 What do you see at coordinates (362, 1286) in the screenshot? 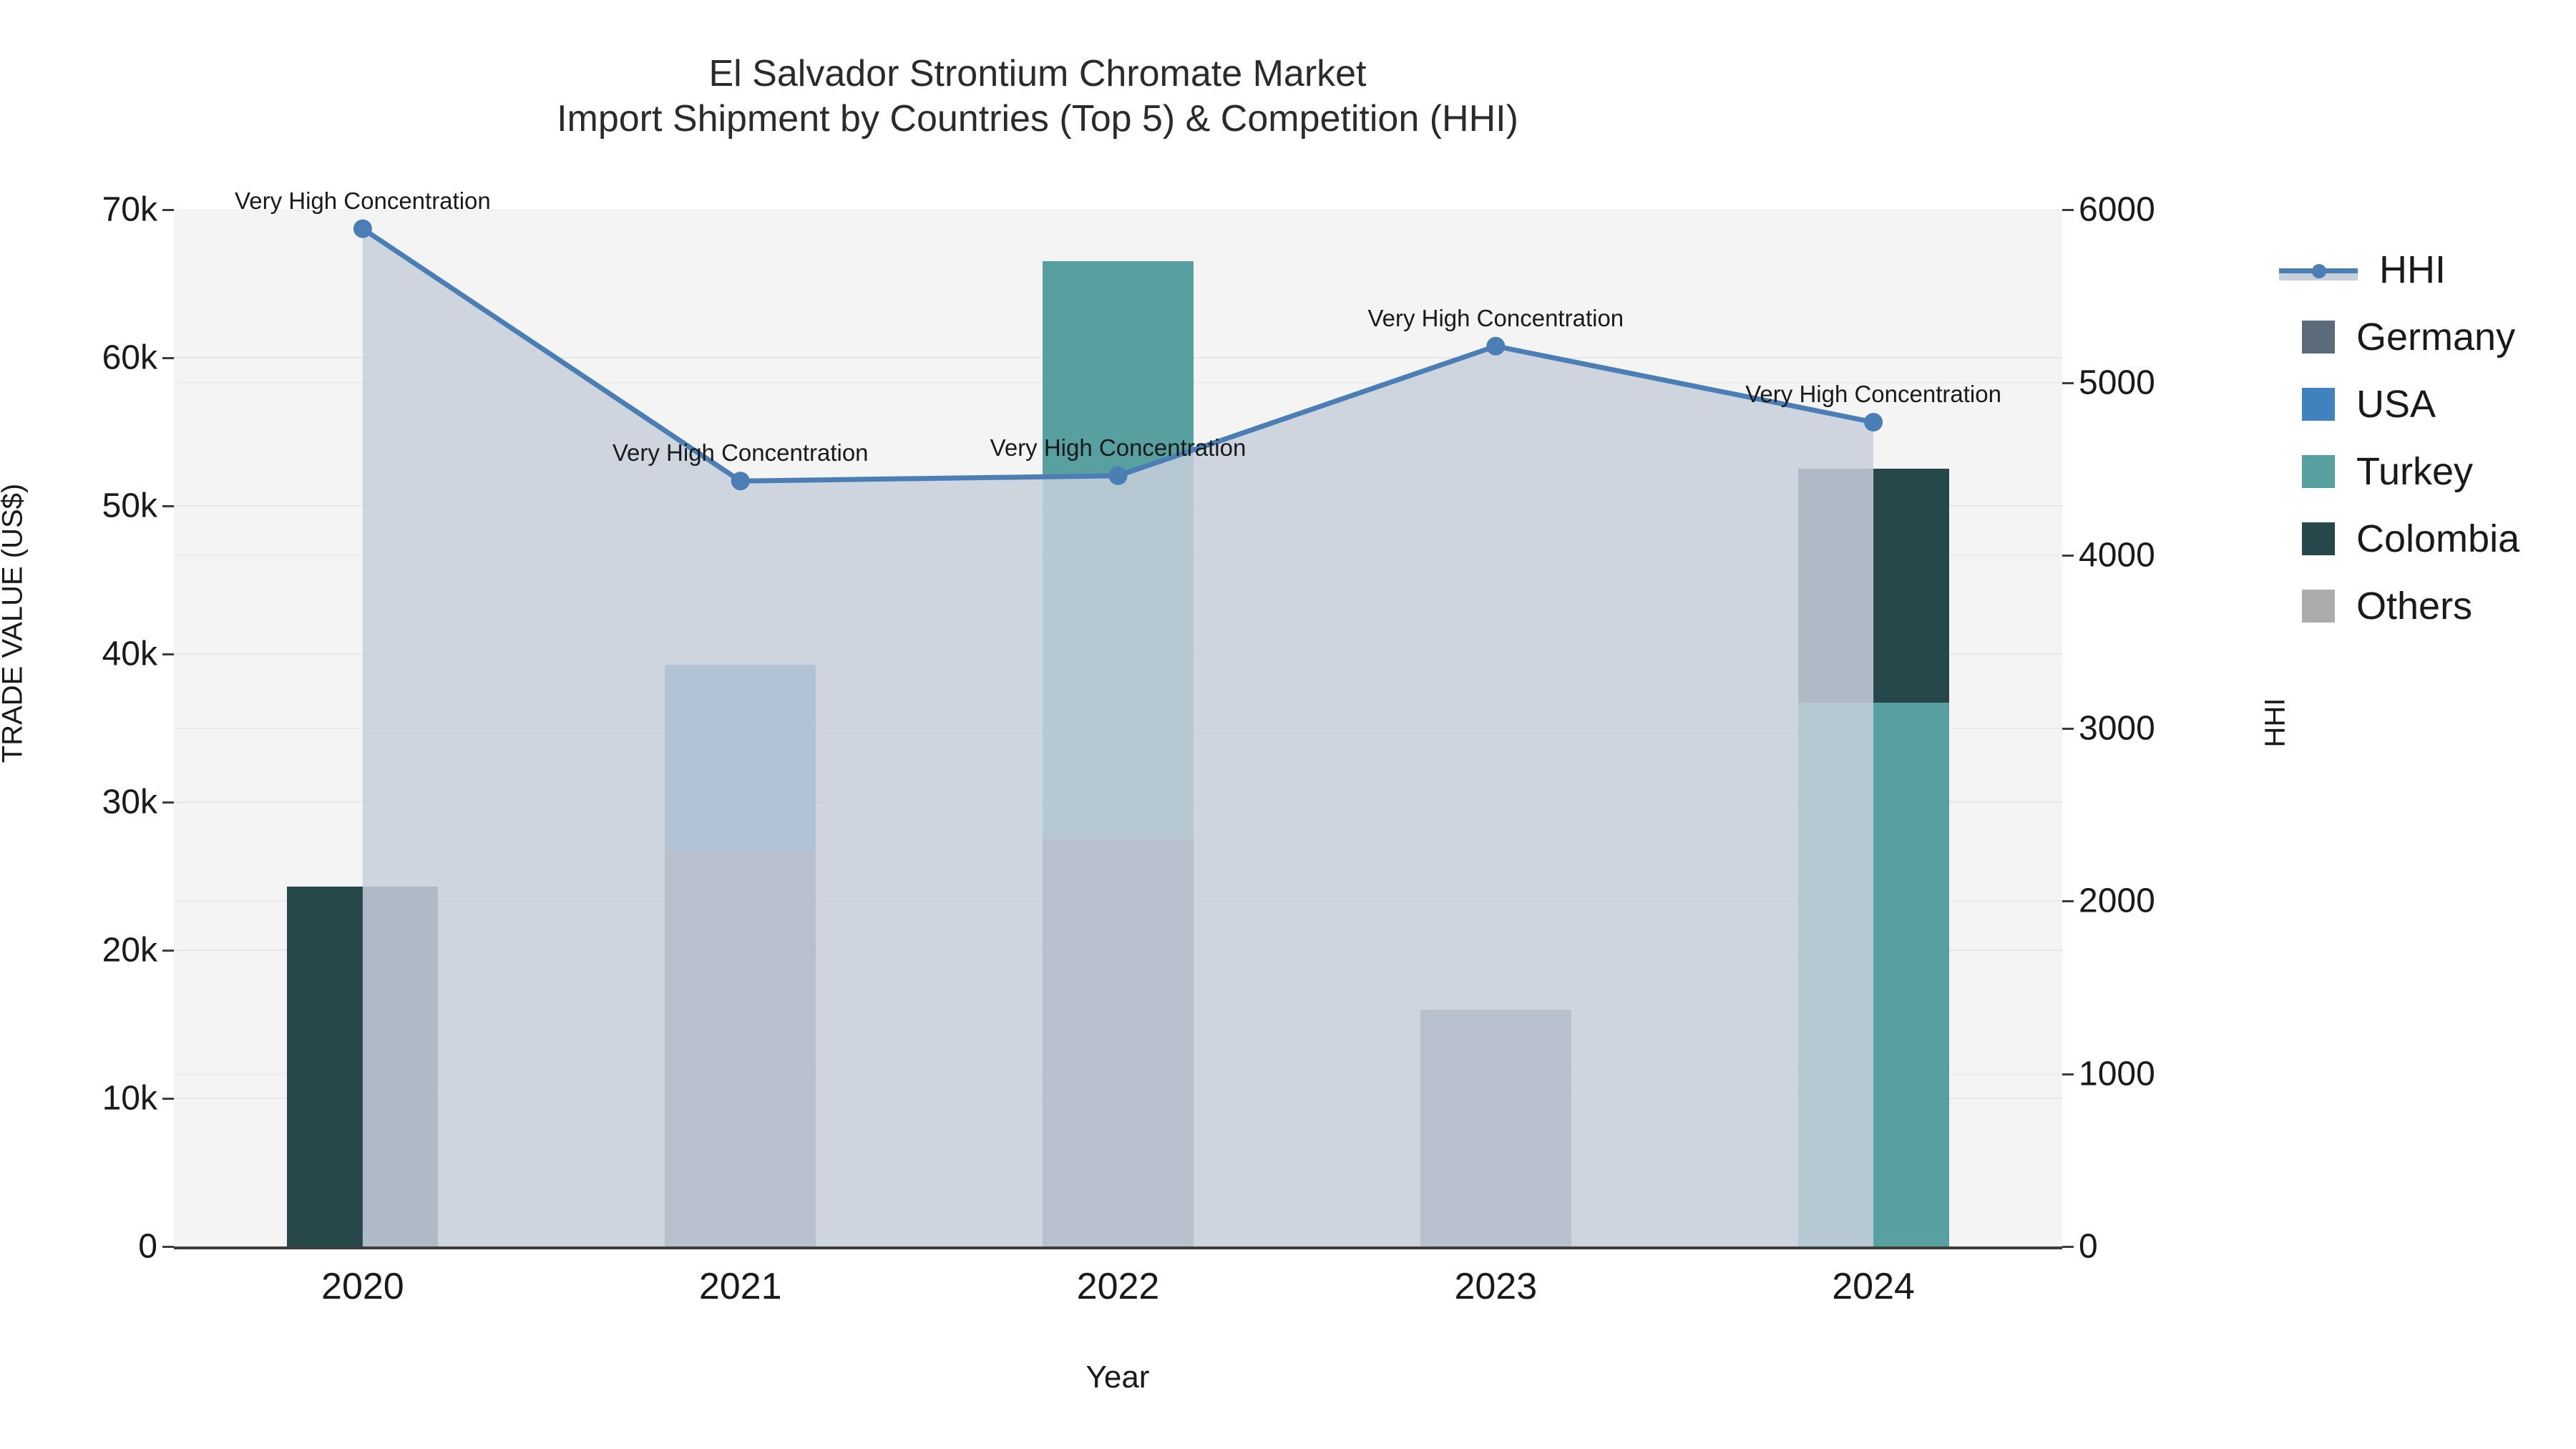
I see `x-tick-label-2020: 2020` at bounding box center [362, 1286].